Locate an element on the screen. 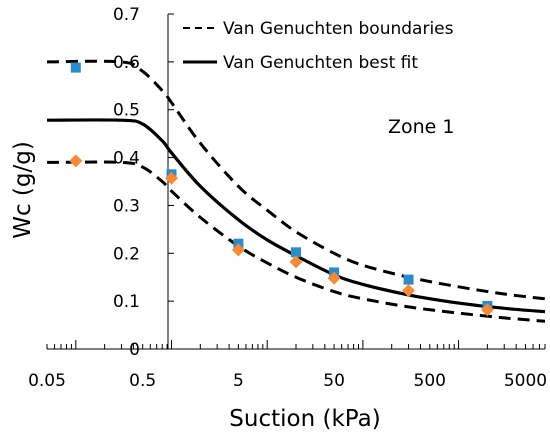 The height and width of the screenshot is (441, 550). y-tick-label: 0.2 is located at coordinates (126, 254).